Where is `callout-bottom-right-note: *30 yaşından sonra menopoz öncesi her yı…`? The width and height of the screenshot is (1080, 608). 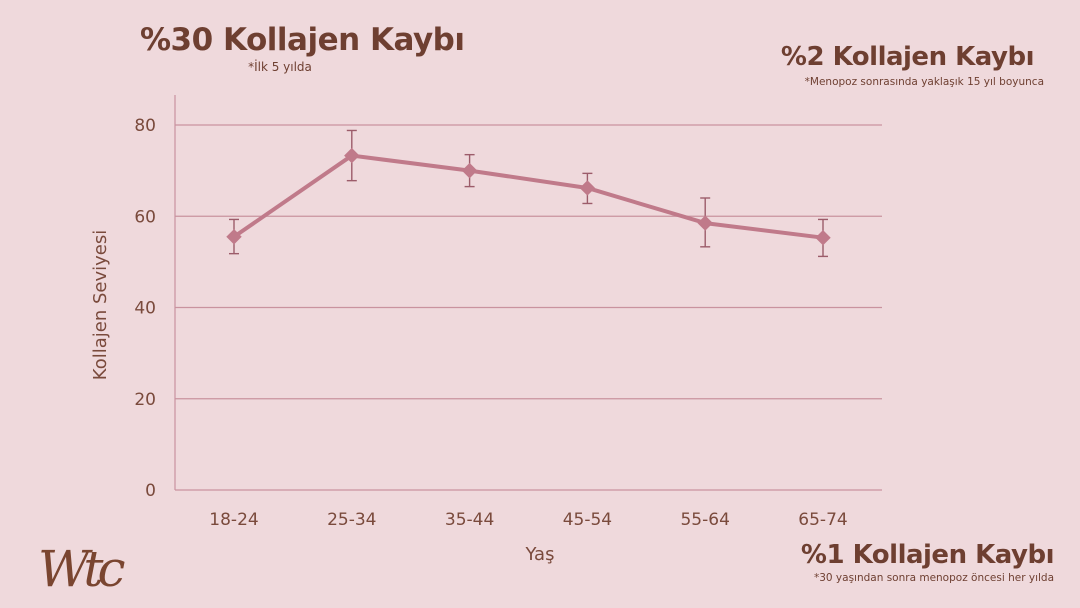
callout-bottom-right-note: *30 yaşından sonra menopoz öncesi her yı… is located at coordinates (933, 578).